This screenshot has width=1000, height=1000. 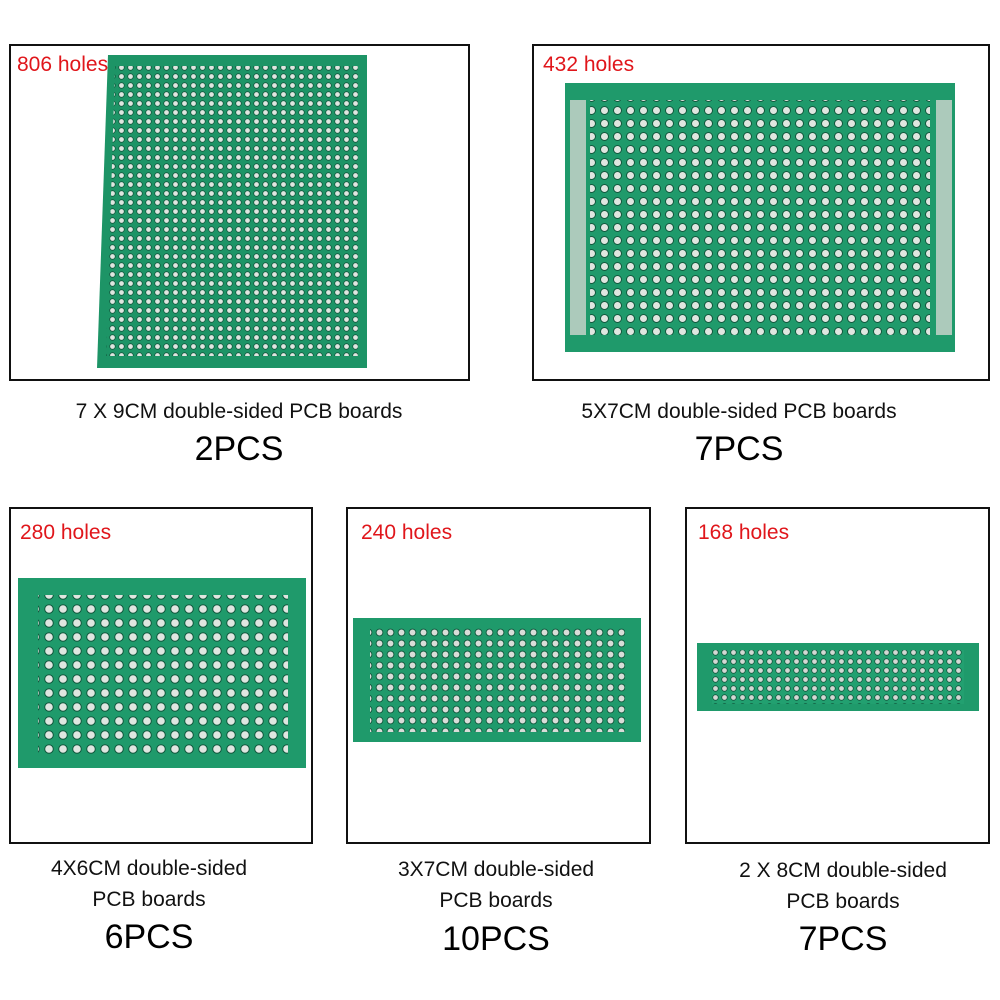 I want to click on caption: 3X7CM double-sided PCB boards, so click(x=496, y=885).